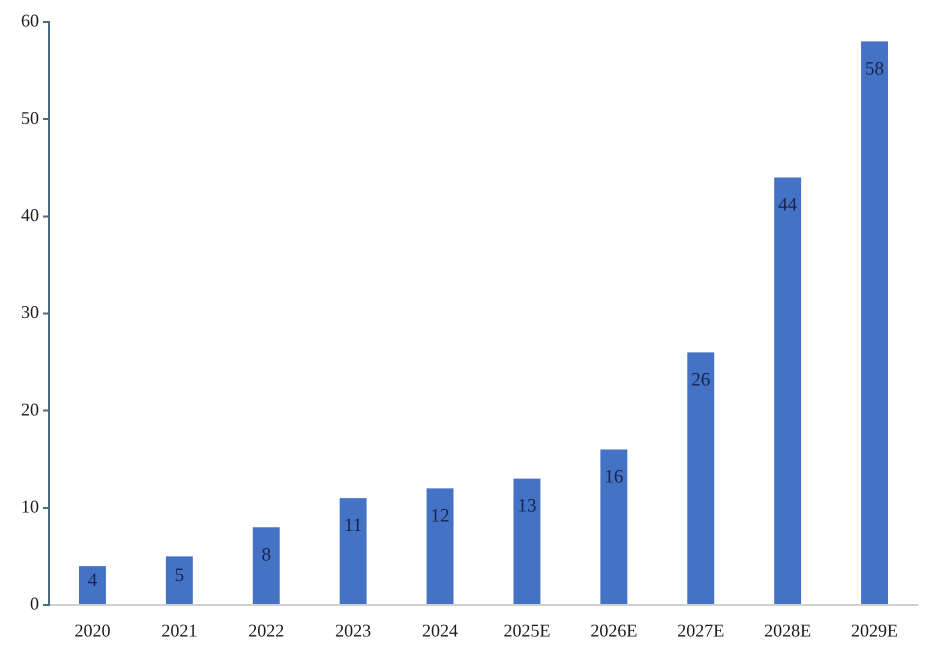 This screenshot has height=661, width=941. I want to click on x-tick-label: 2020, so click(92, 630).